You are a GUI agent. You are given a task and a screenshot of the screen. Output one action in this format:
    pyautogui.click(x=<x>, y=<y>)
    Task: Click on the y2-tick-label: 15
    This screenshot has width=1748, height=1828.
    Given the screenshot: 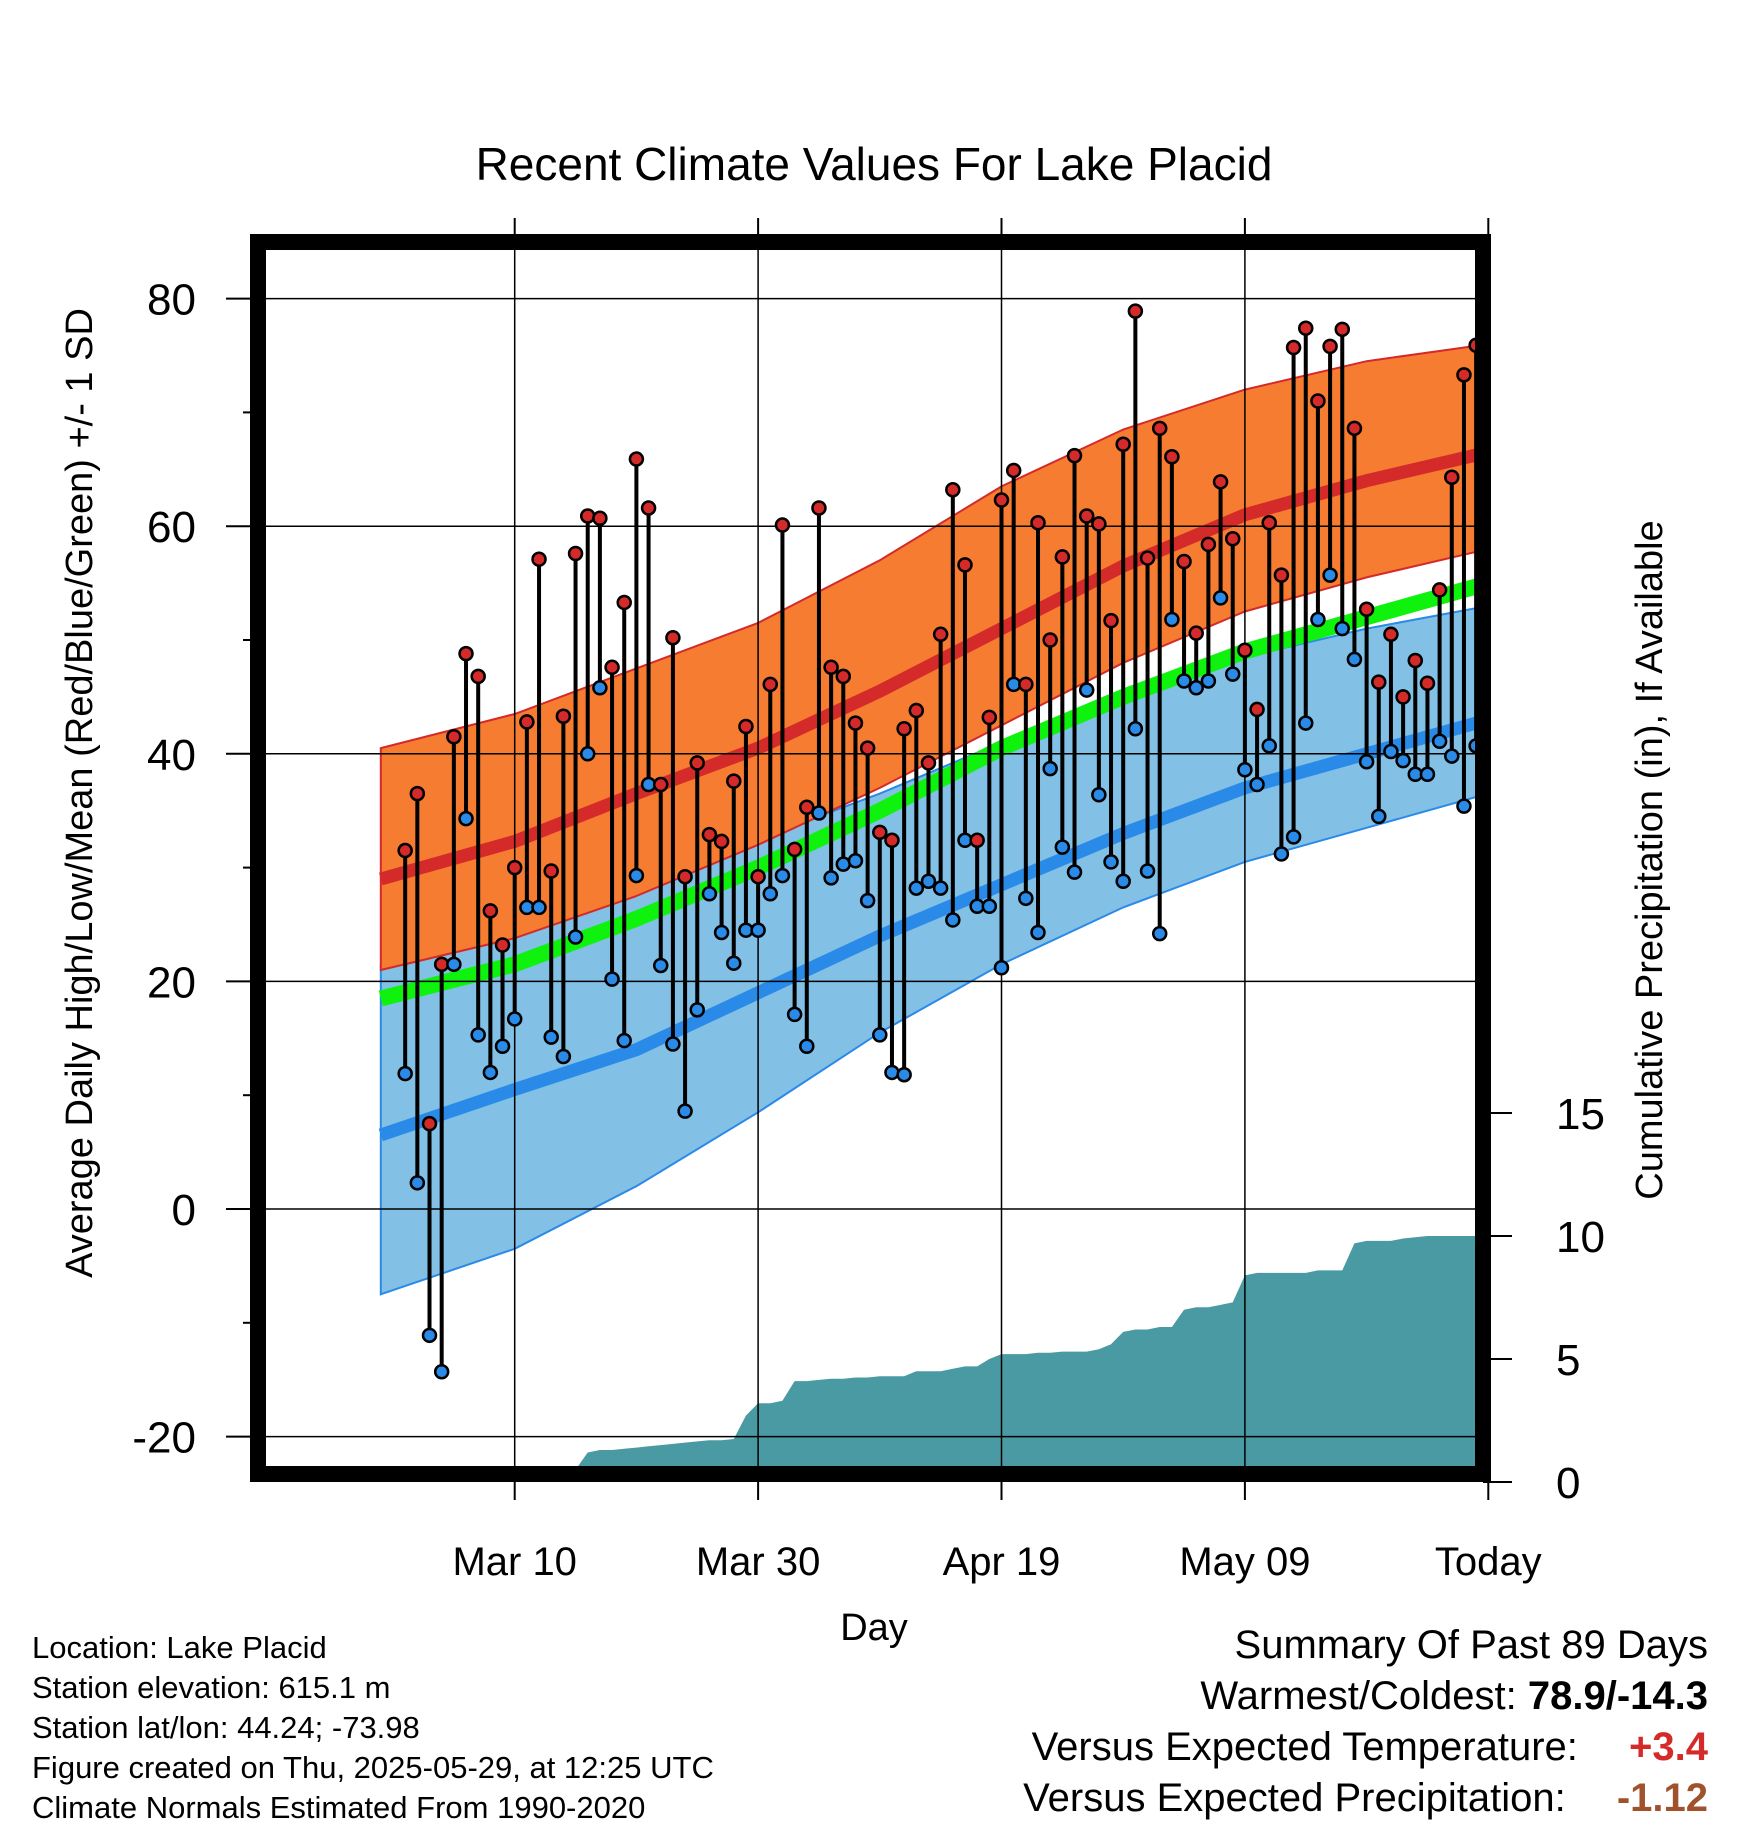 What is the action you would take?
    pyautogui.click(x=1580, y=1114)
    